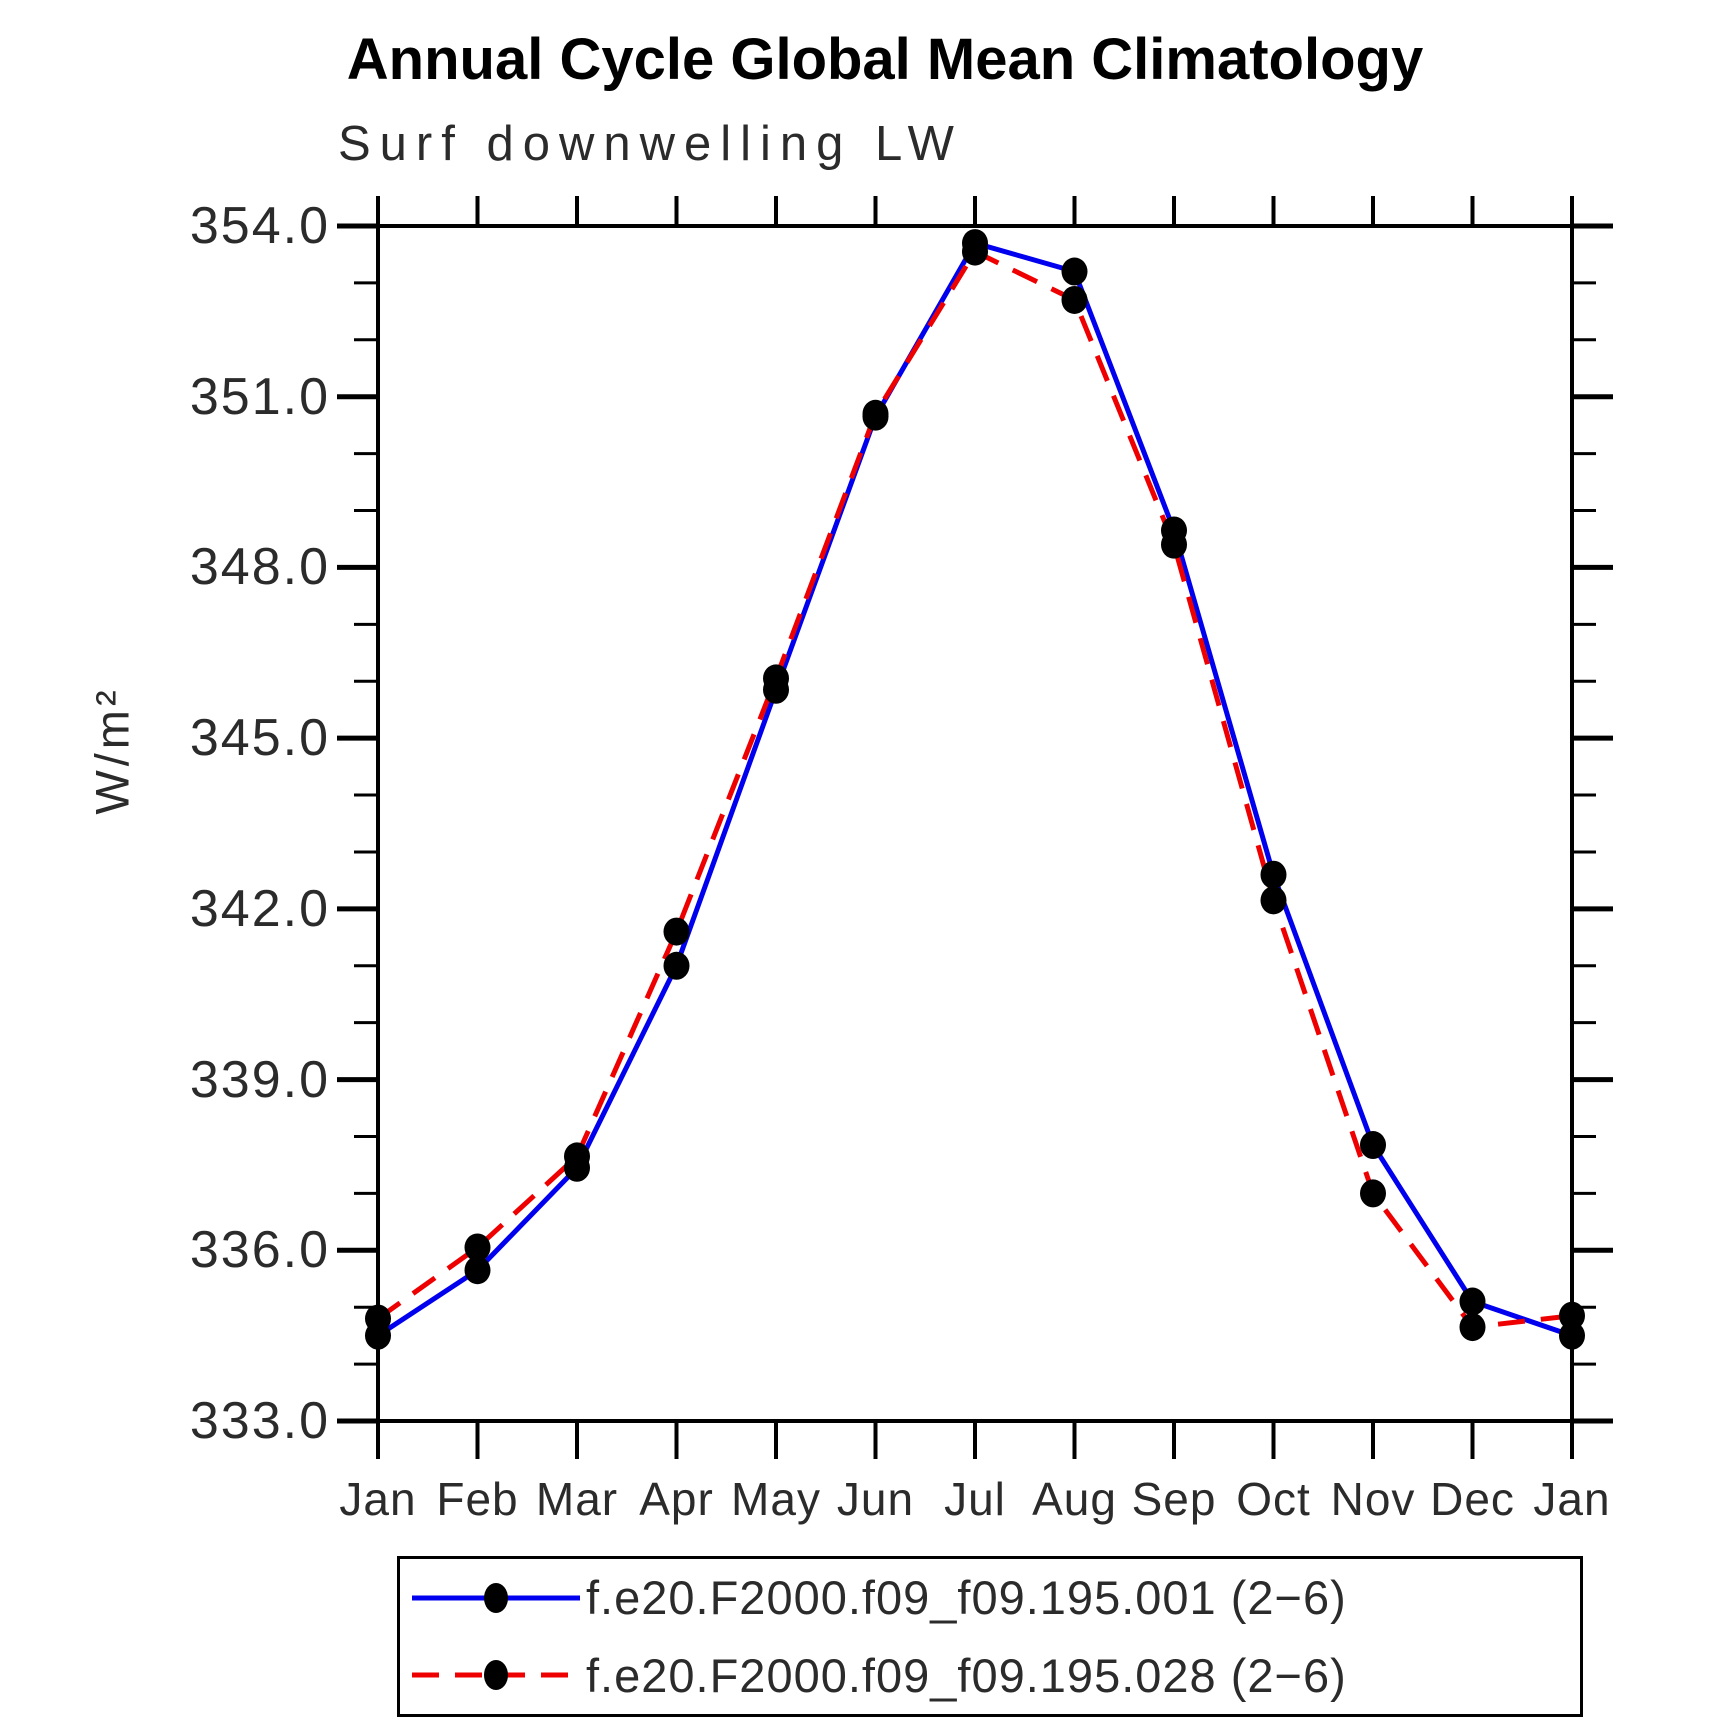  I want to click on x-tick-label: Oct, so click(1273, 1499).